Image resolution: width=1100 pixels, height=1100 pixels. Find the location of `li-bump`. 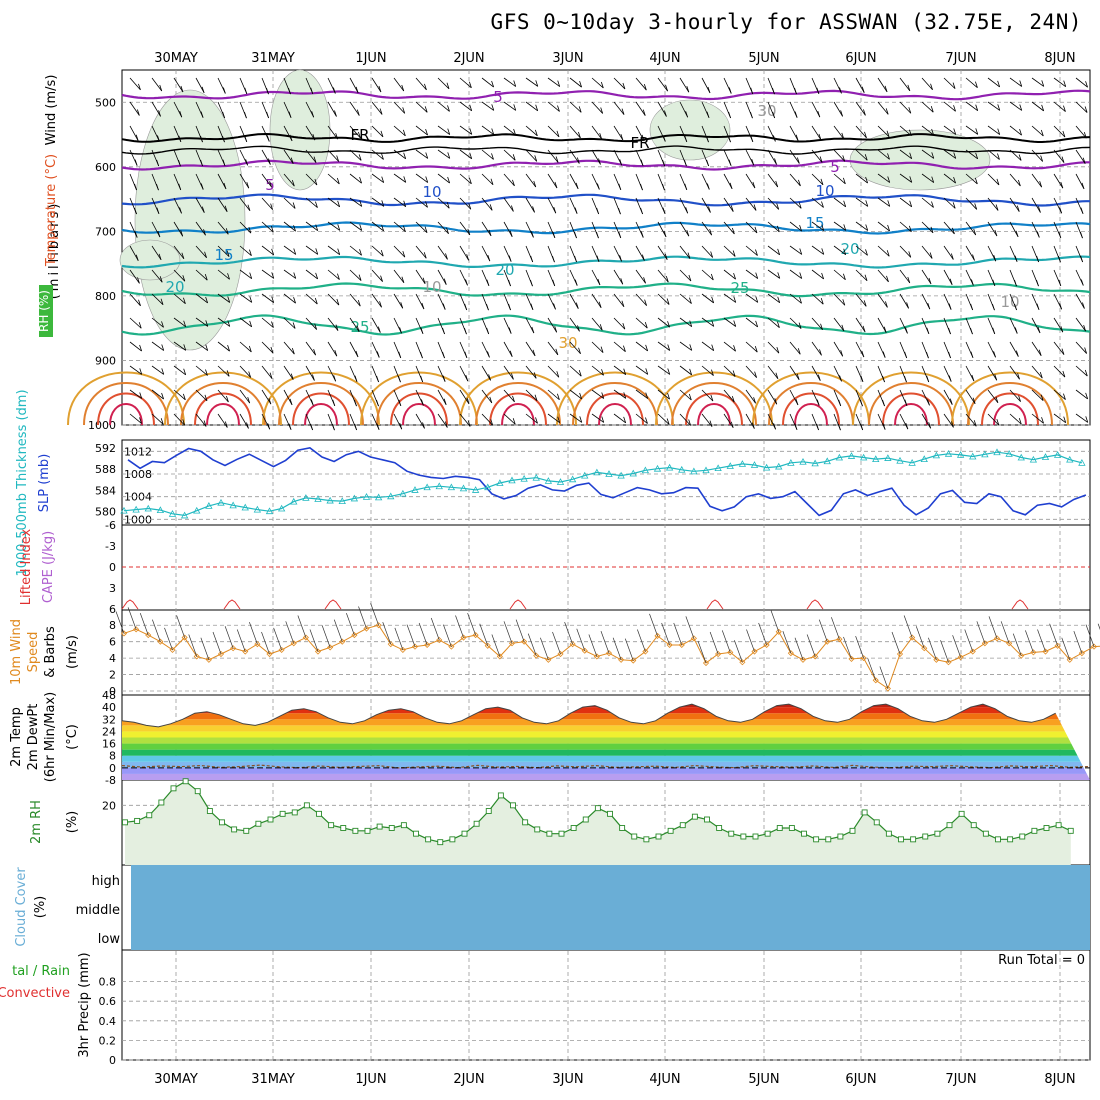

li-bump is located at coordinates (333, 604).